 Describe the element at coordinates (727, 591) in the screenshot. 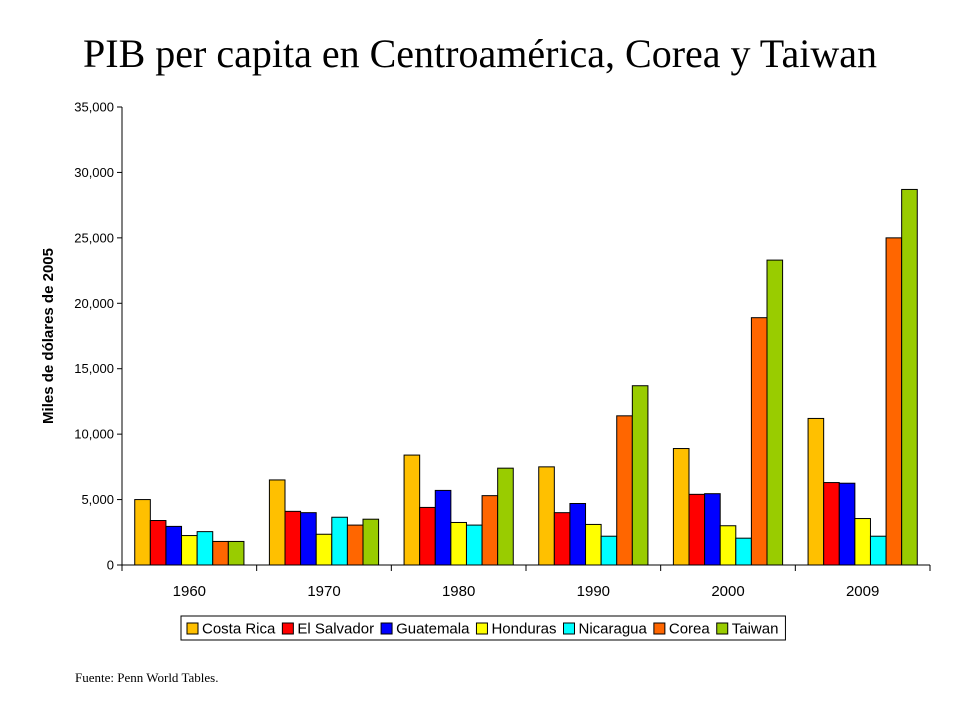

I see `x-tick-label: 2000` at that location.